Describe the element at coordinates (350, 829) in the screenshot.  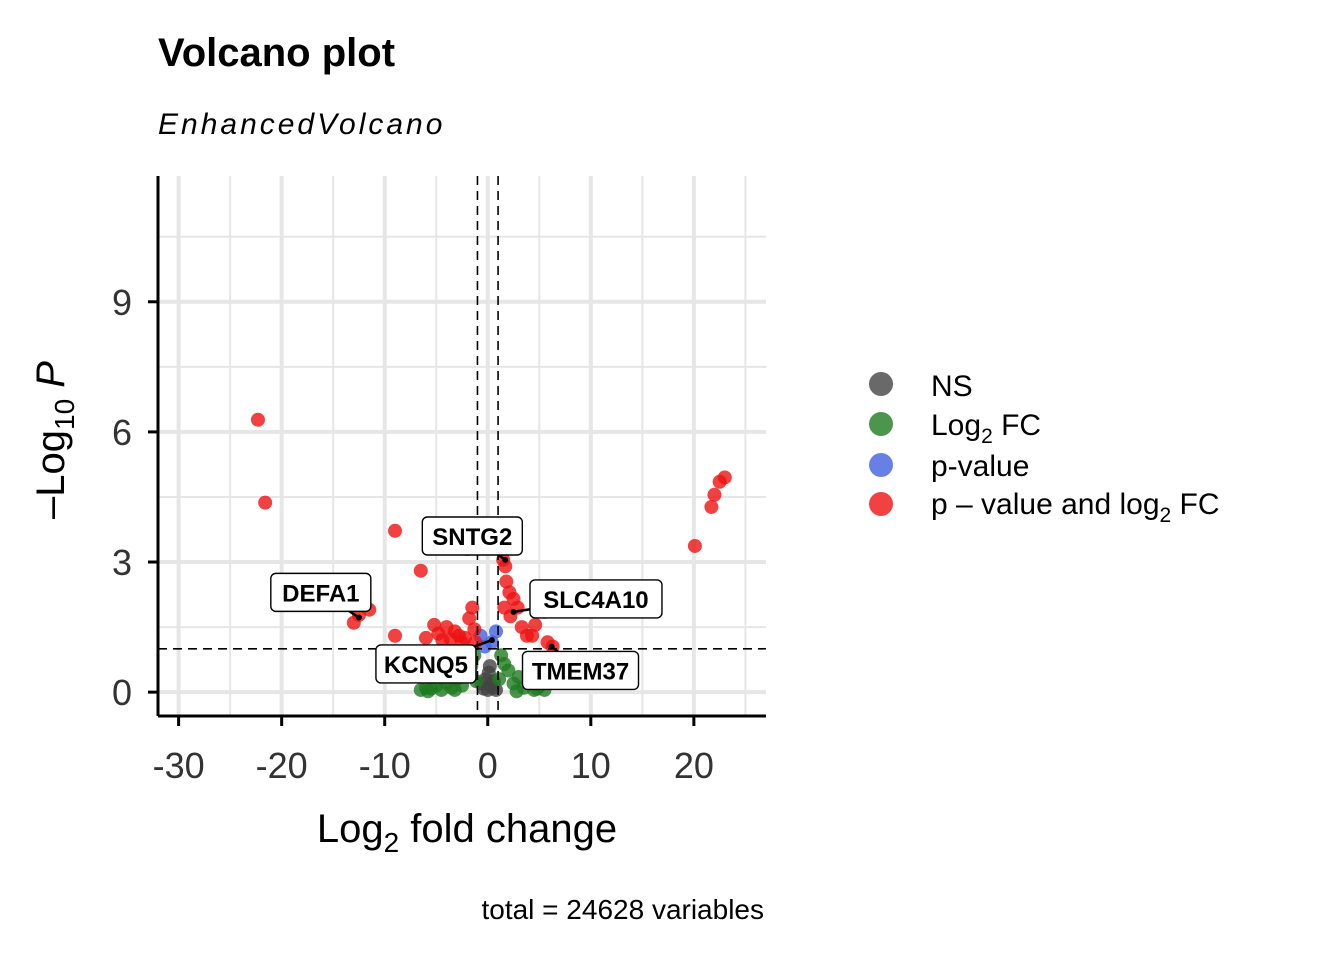
I see `x-axis-title-main: Log` at that location.